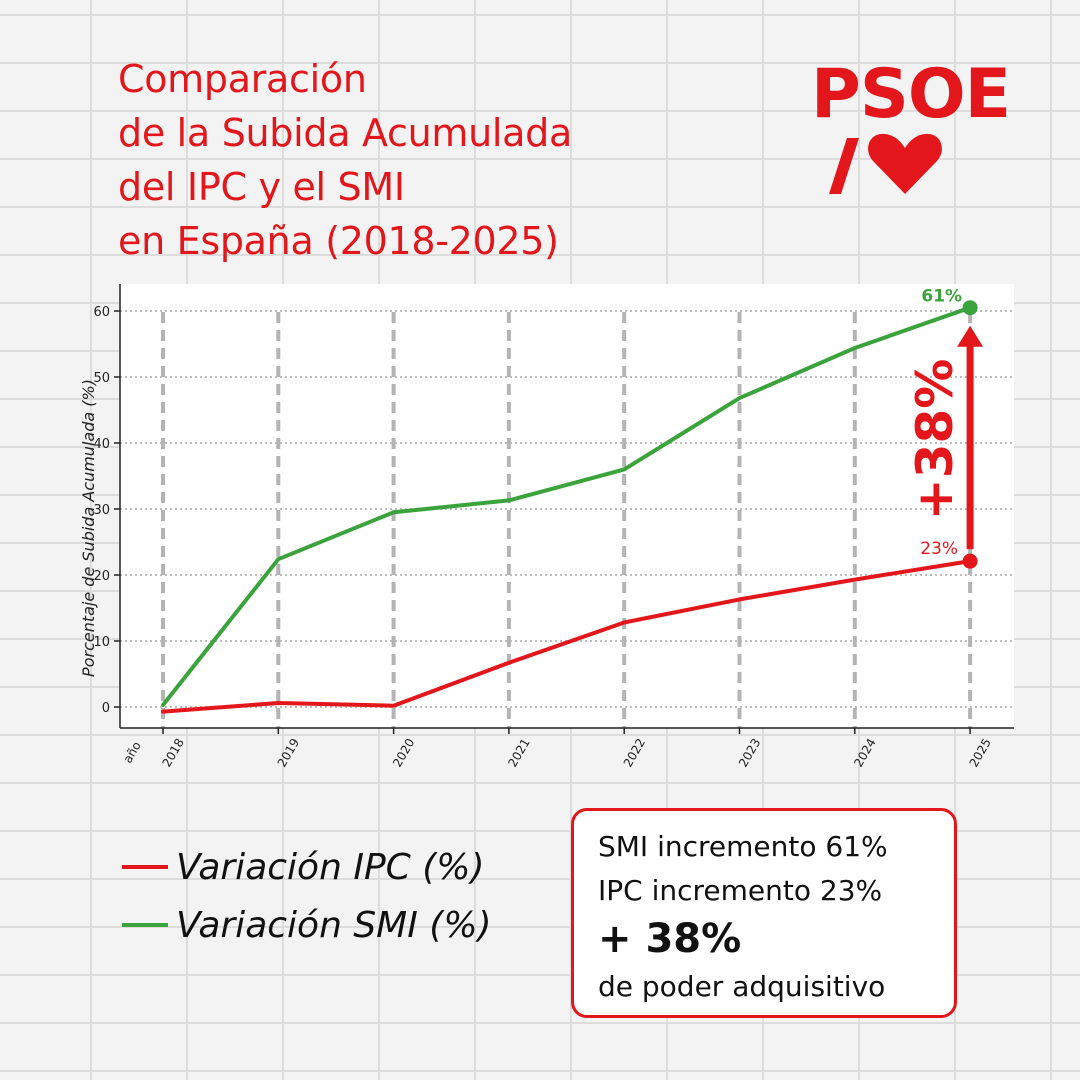 Image resolution: width=1080 pixels, height=1080 pixels. Describe the element at coordinates (172, 752) in the screenshot. I see `x-tick-label: 2018` at that location.